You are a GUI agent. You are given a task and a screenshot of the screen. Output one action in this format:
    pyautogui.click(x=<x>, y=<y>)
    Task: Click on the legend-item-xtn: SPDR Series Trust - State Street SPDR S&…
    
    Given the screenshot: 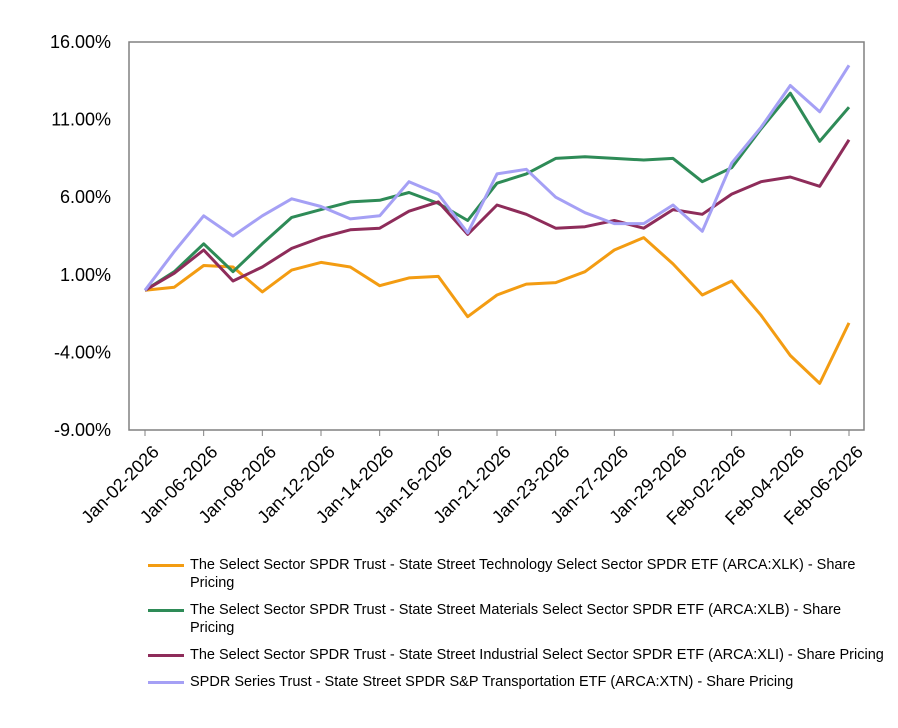 What is the action you would take?
    pyautogui.click(x=518, y=682)
    